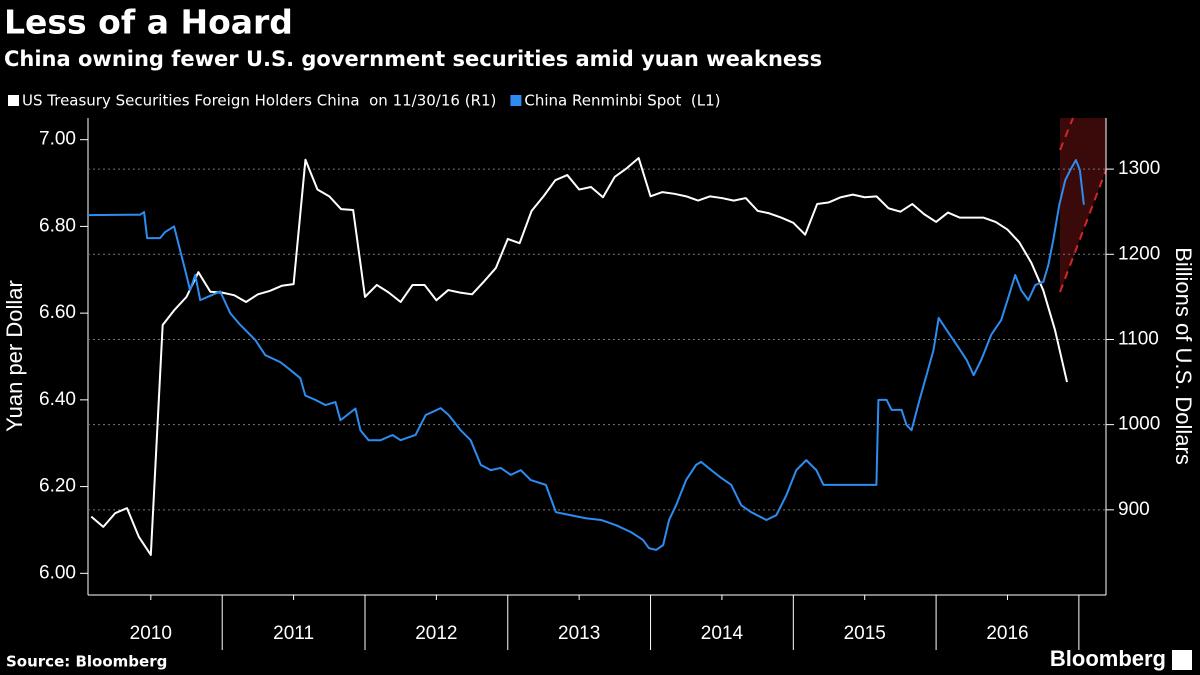 This screenshot has width=1200, height=675. Describe the element at coordinates (622, 101) in the screenshot. I see `legend-label: China Renminbi Spot (L1)` at that location.